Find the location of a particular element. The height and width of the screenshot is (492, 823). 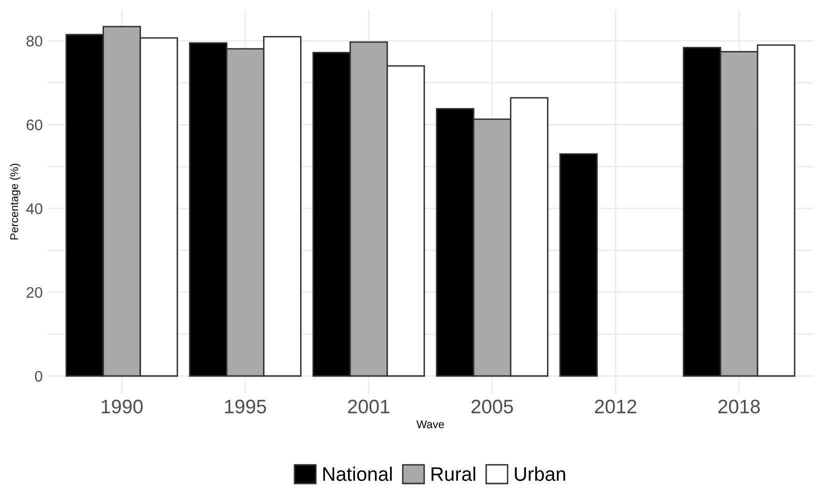

x-tick-label: 2018 is located at coordinates (739, 407).